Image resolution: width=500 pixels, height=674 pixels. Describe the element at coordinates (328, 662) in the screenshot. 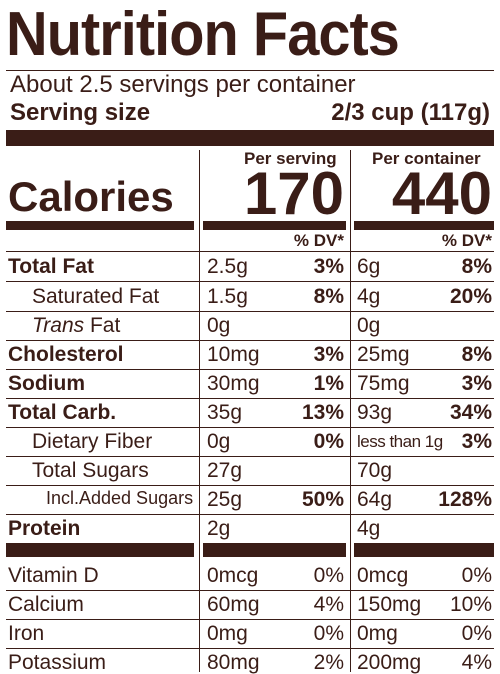

I see `vitamin-dv-serving: 2%` at that location.